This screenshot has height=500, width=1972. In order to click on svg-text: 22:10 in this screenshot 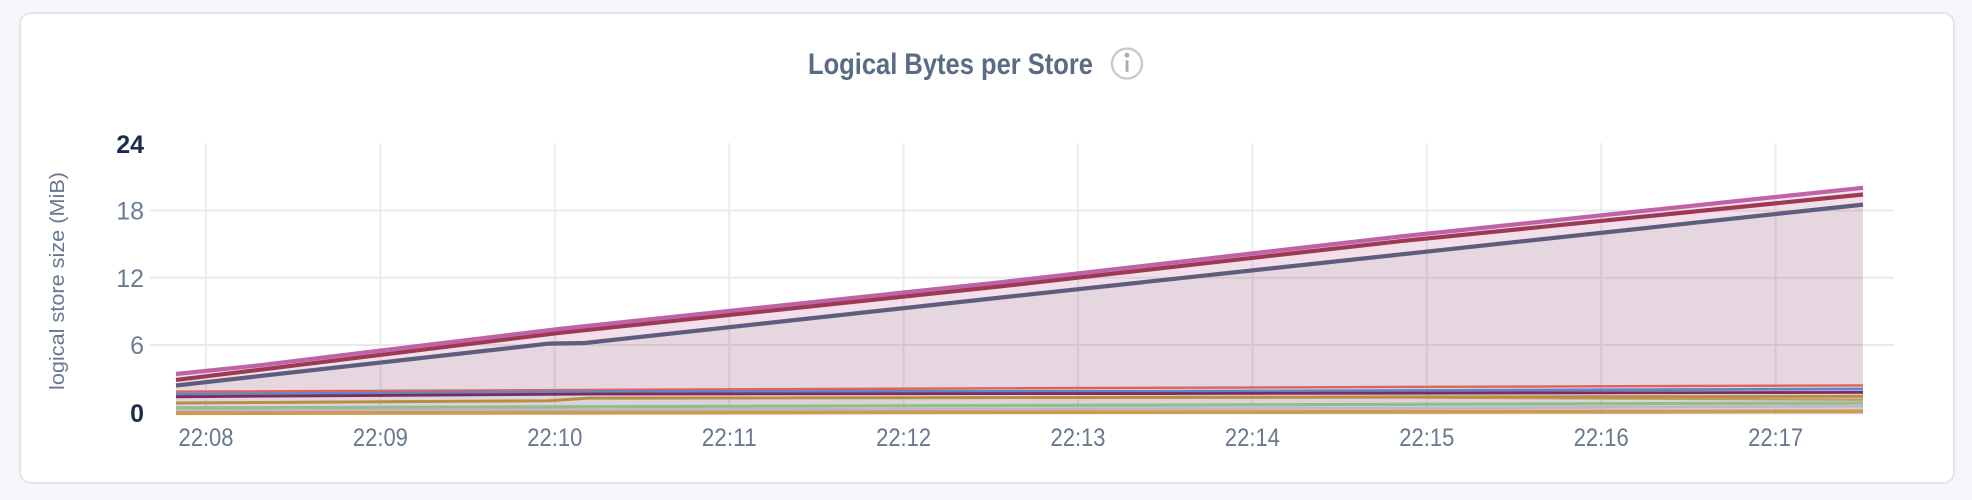, I will do `click(554, 438)`.